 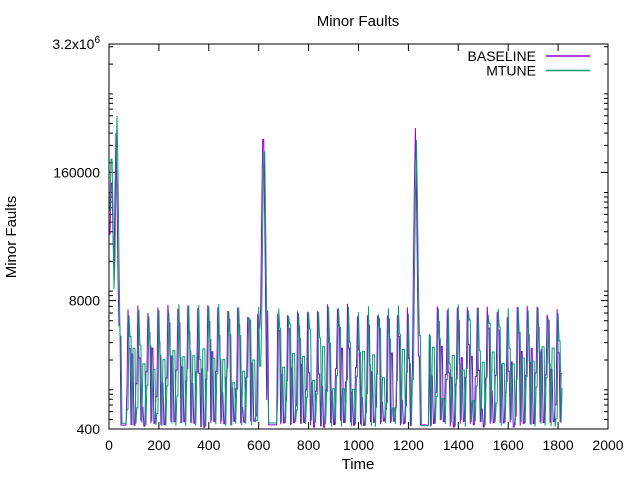 What do you see at coordinates (11, 237) in the screenshot?
I see `y-axis-title: Minor Faults` at bounding box center [11, 237].